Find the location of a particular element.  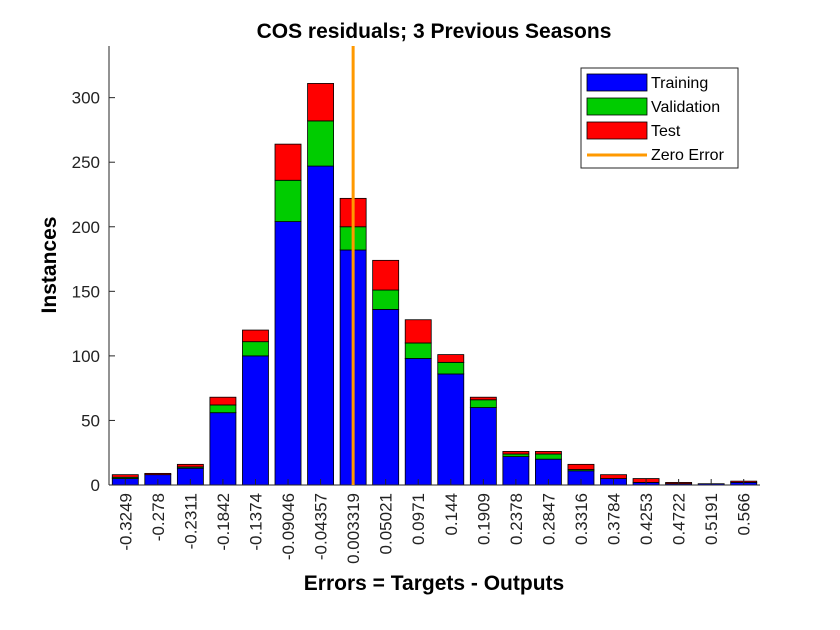

x-tick-label: 0.05021 is located at coordinates (386, 523).